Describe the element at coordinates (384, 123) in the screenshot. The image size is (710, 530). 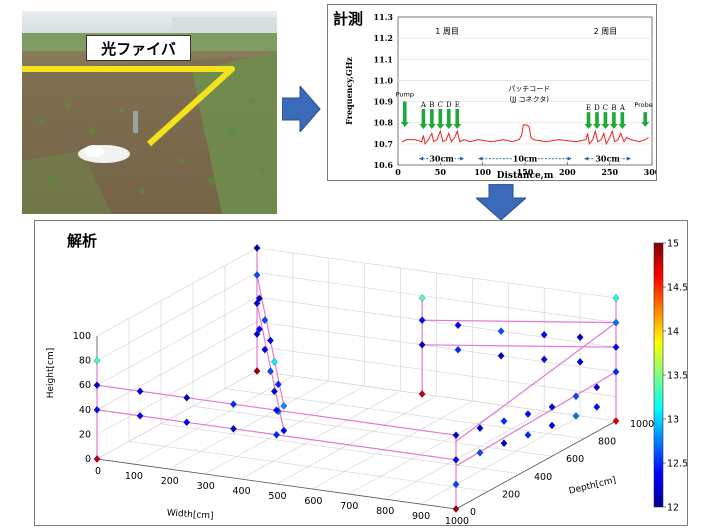
I see `freq-y-tick-label: 10.8` at that location.